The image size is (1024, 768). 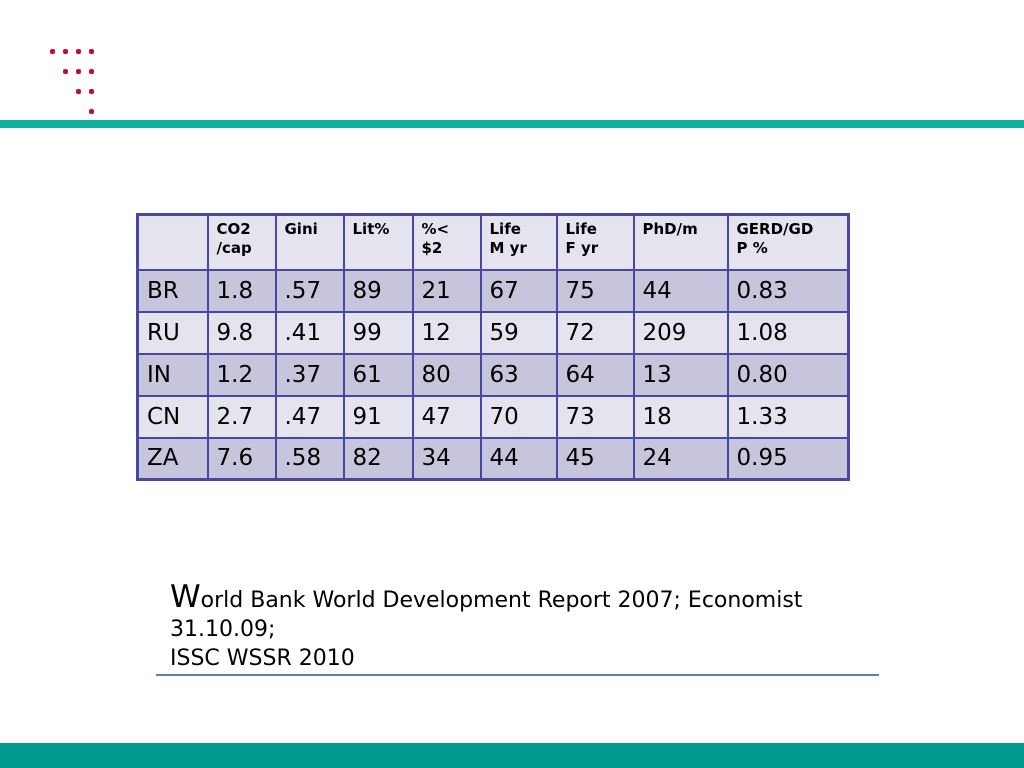 What do you see at coordinates (518, 332) in the screenshot?
I see `value-cell: 59` at bounding box center [518, 332].